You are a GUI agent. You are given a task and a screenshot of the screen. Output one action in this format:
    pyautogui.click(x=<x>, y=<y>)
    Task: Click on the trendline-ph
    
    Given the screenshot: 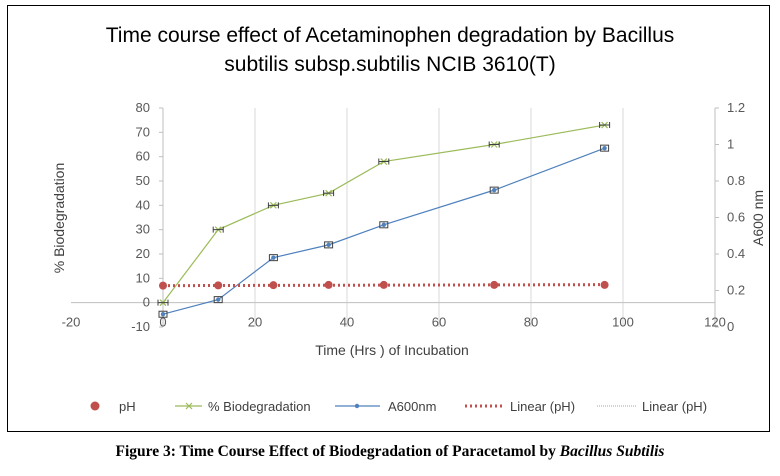 What is the action you would take?
    pyautogui.click(x=383, y=285)
    